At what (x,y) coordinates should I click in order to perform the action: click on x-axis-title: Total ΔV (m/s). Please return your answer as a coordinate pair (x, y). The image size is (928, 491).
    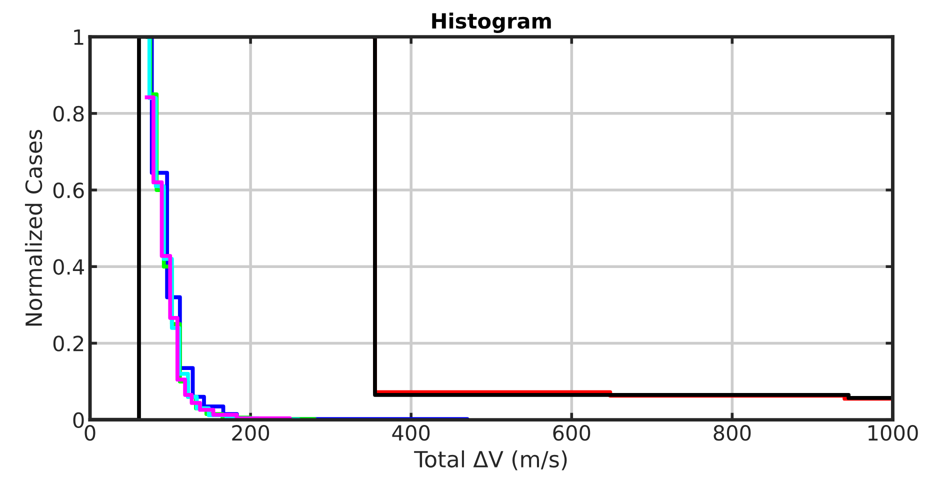
    Looking at the image, I should click on (490, 460).